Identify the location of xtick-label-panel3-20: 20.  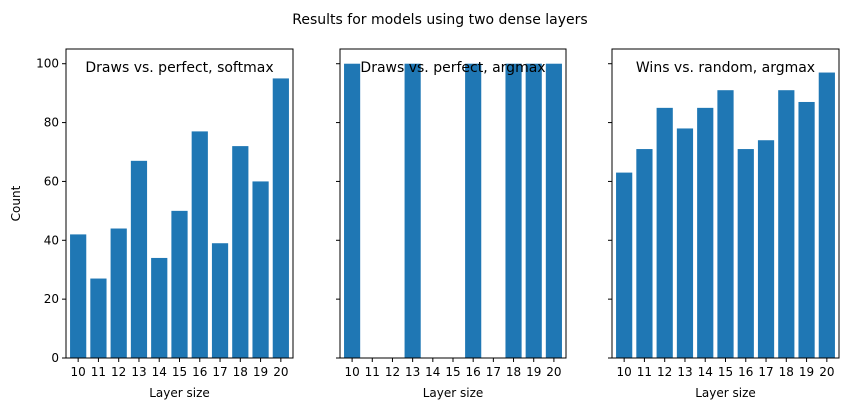
(826, 372).